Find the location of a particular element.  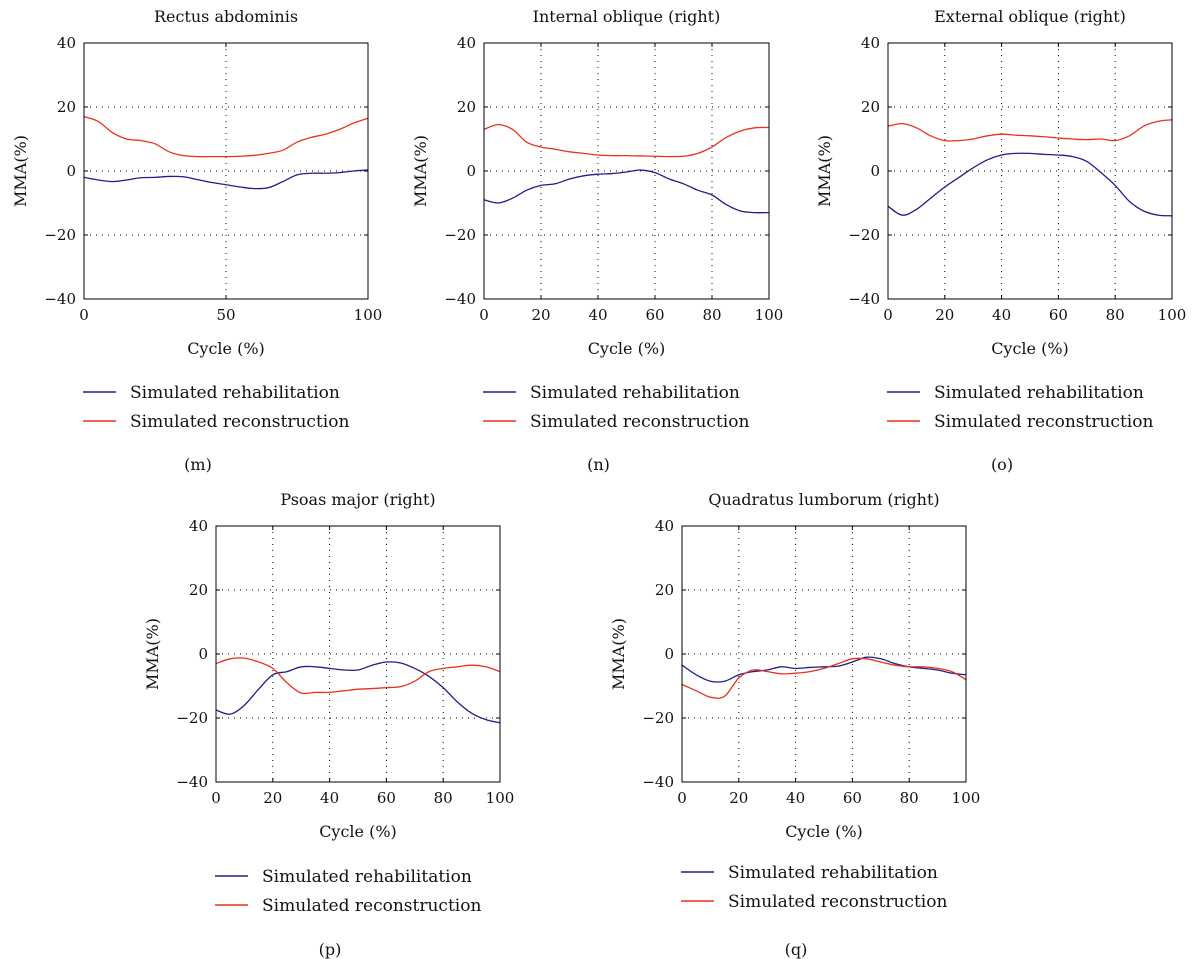

x-tick-label: 50 is located at coordinates (225, 315).